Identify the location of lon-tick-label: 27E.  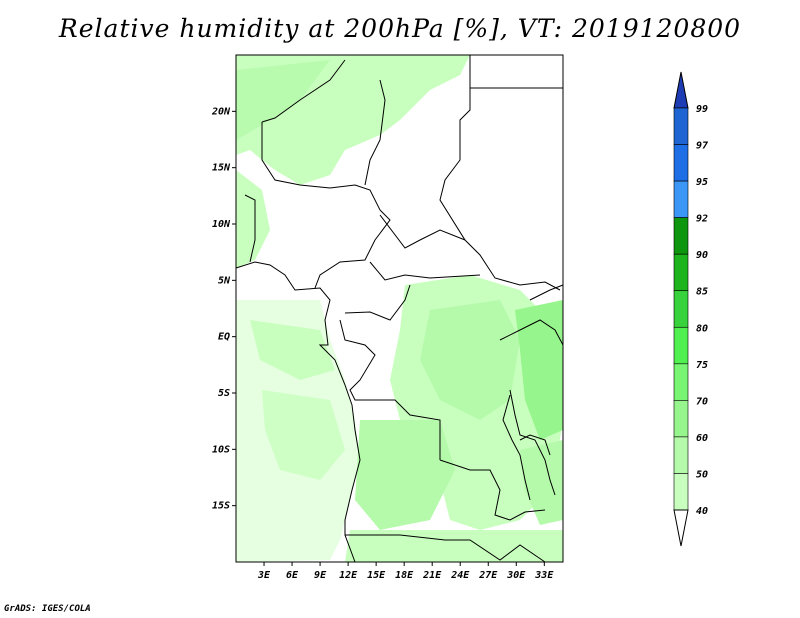
(488, 575).